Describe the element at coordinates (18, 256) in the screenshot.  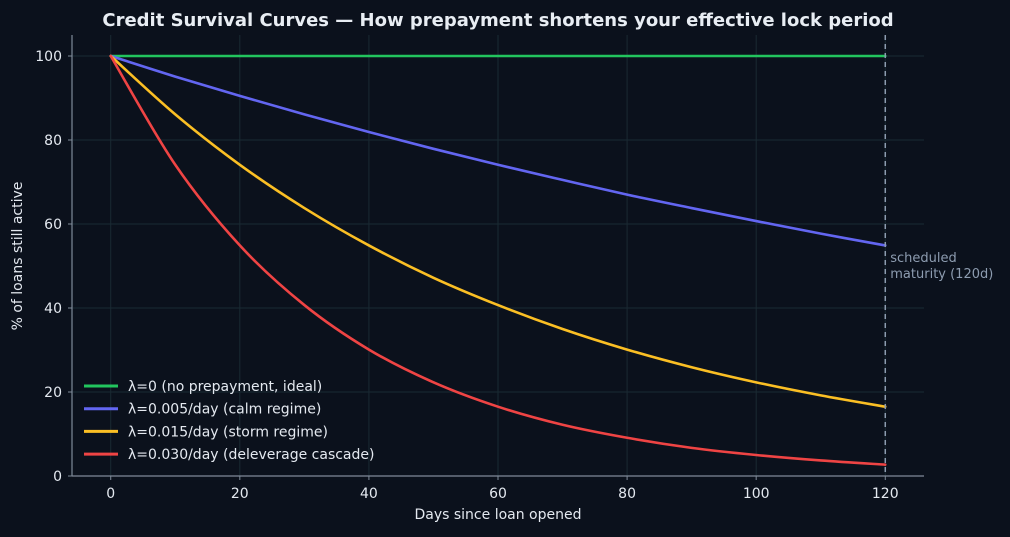
I see `y-axis-label: % of loans still active` at that location.